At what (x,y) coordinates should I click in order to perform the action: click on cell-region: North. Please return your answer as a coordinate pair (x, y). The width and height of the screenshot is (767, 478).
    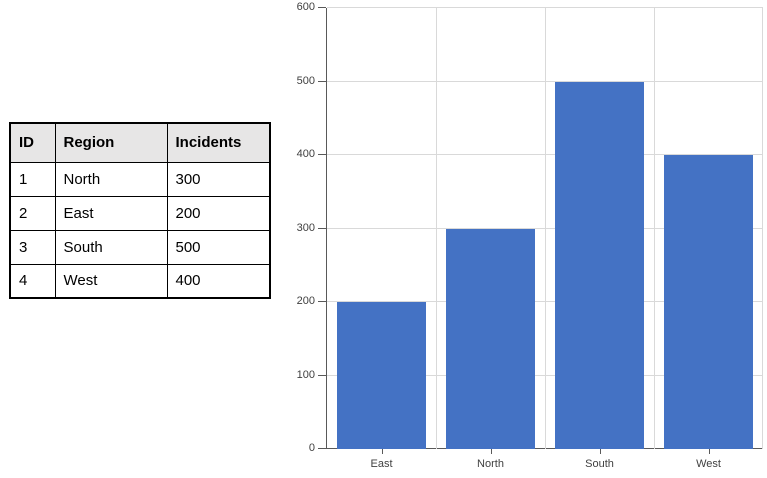
    Looking at the image, I should click on (111, 179).